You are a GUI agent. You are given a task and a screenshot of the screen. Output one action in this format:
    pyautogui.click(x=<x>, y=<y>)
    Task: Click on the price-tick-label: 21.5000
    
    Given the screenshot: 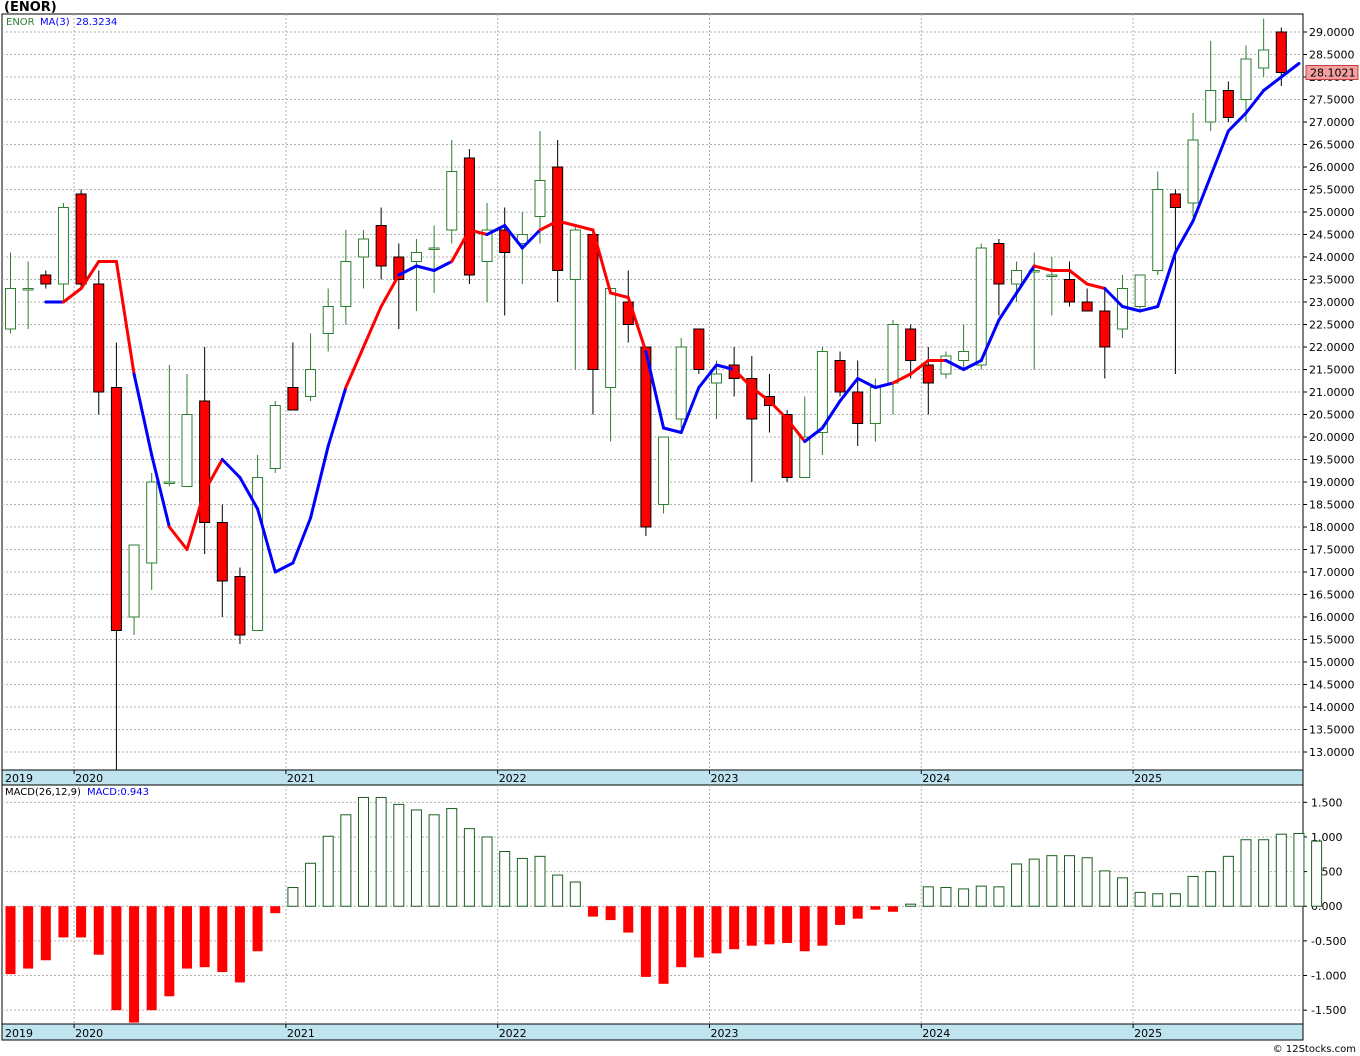 What is the action you would take?
    pyautogui.click(x=1332, y=370)
    